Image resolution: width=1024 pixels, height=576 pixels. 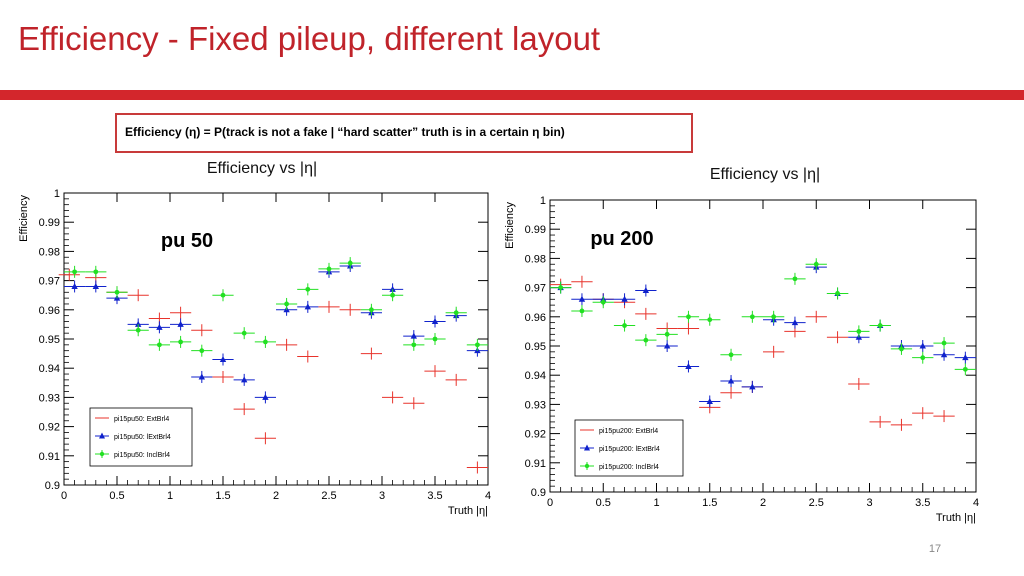 What do you see at coordinates (603, 503) in the screenshot?
I see `x-tick-label: 0.5` at bounding box center [603, 503].